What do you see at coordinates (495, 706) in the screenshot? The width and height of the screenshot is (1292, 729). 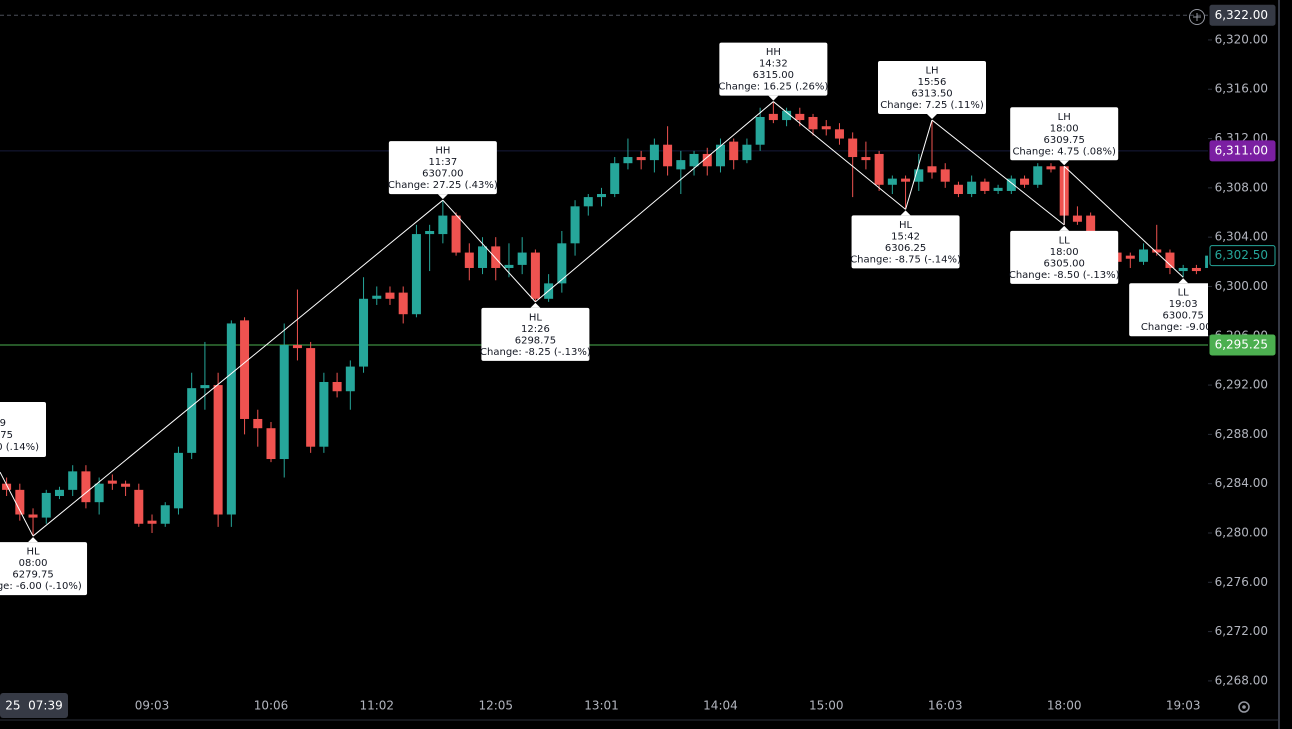 I see `x-tick-label: 12:05` at bounding box center [495, 706].